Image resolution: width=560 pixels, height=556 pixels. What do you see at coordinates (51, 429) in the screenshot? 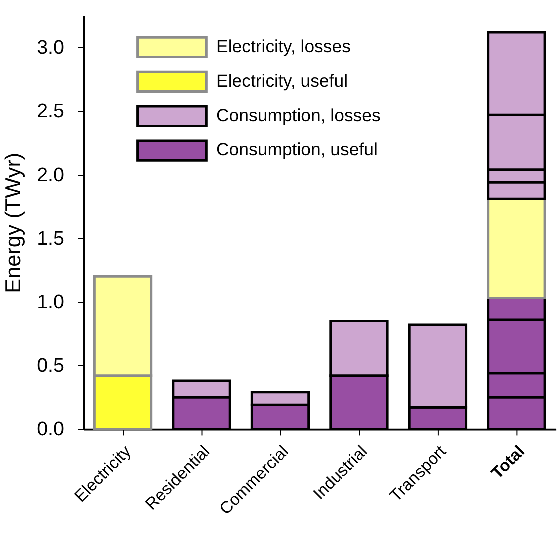
I see `y-tick-label: 0.0` at bounding box center [51, 429].